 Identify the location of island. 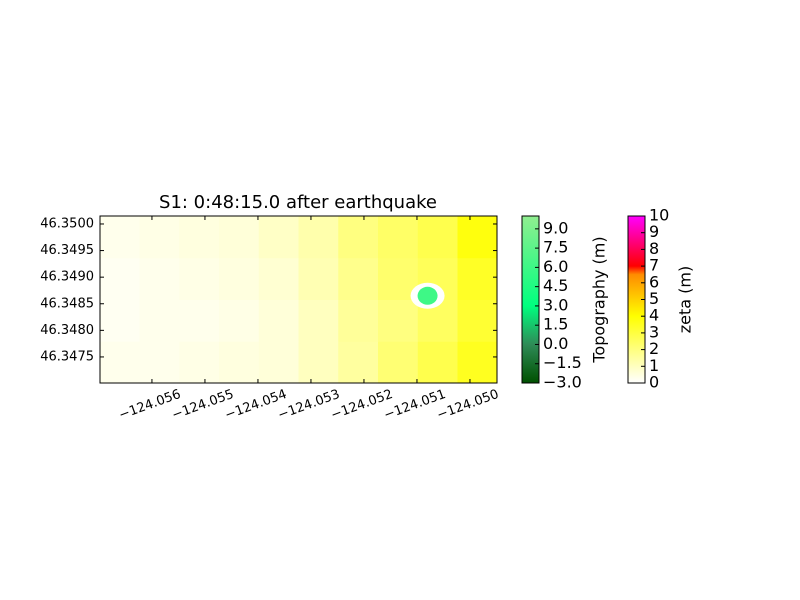
(427, 295).